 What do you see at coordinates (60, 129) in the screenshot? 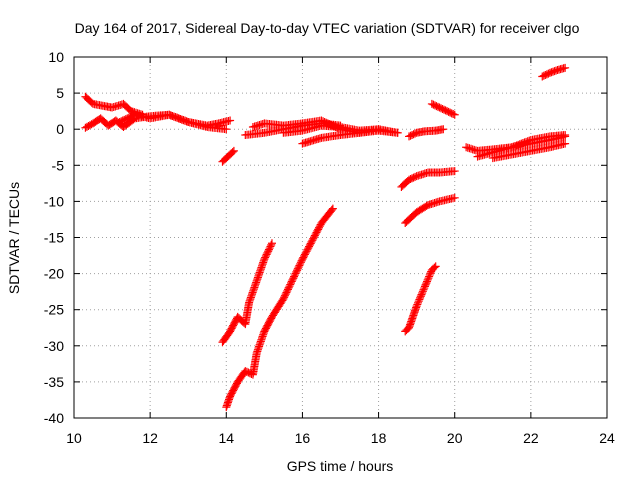
I see `y-tick-label: 0` at bounding box center [60, 129].